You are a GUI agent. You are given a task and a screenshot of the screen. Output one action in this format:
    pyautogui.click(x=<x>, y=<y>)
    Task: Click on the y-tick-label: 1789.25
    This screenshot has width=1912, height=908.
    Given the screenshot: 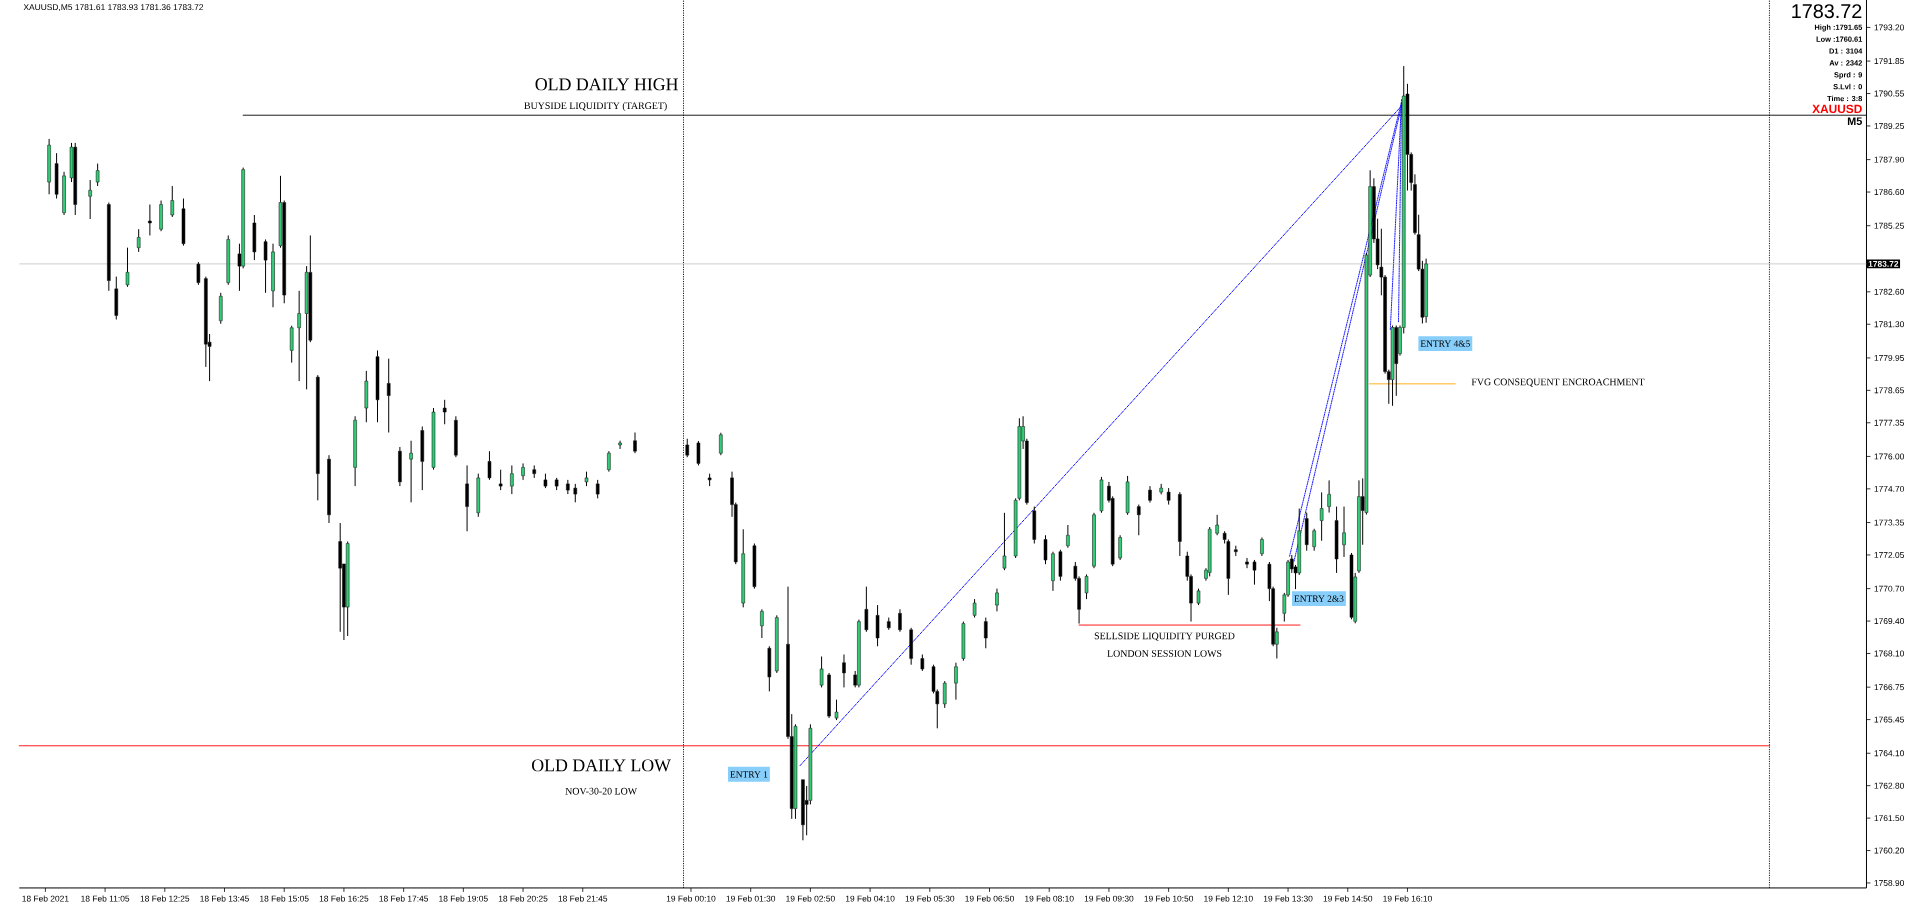 What is the action you would take?
    pyautogui.click(x=1889, y=126)
    